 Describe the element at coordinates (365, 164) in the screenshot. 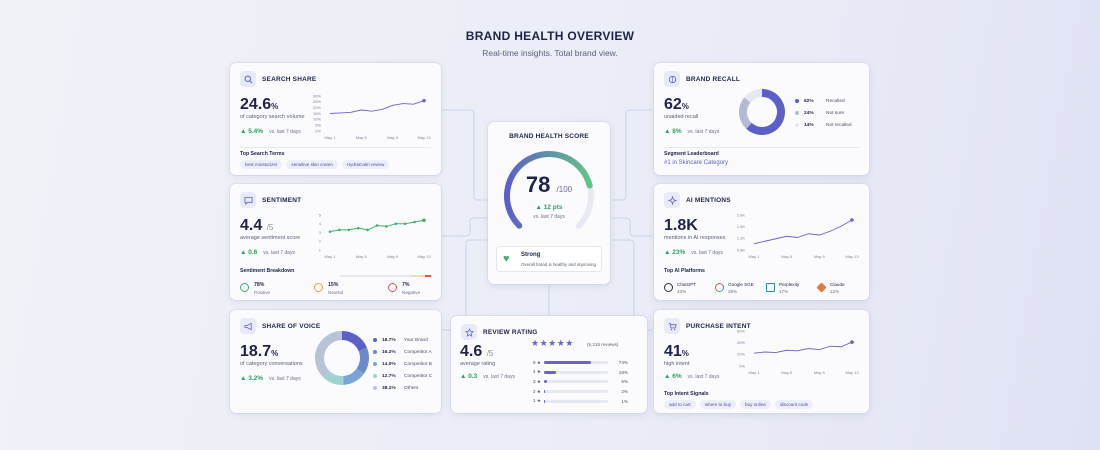

I see `search-term-chip: HydraCalm review` at that location.